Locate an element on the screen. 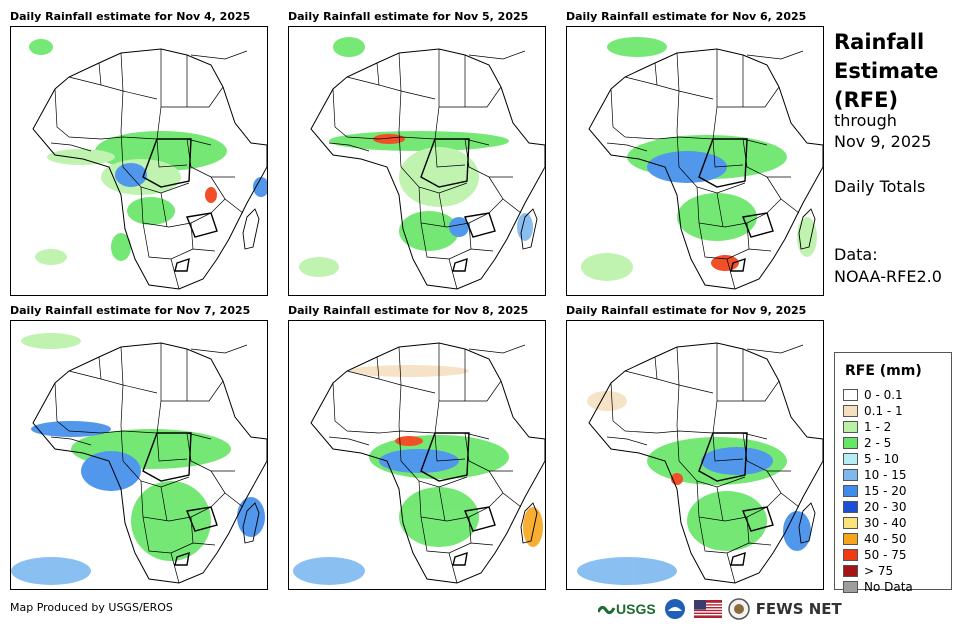 The width and height of the screenshot is (970, 624). sidebar-title: Rainfall Estimate (RFE) is located at coordinates (886, 71).